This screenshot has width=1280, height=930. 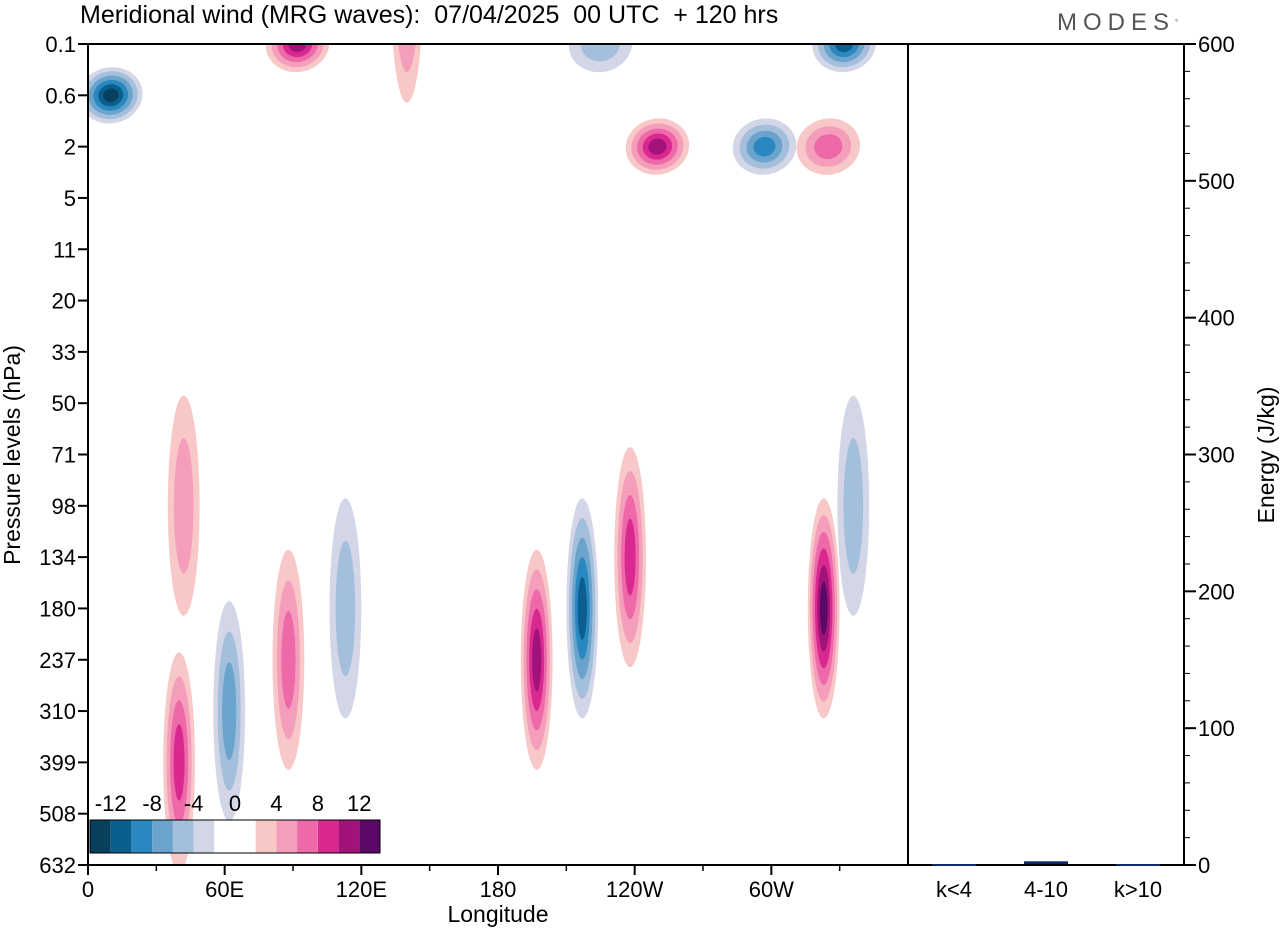 I want to click on colorbar-label: -8, so click(x=152, y=803).